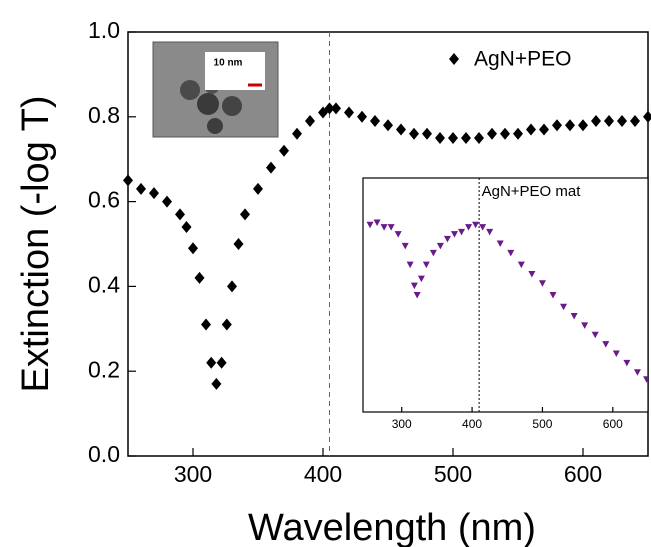 Image resolution: width=651 pixels, height=547 pixels. I want to click on inset-title: AgN+PEO mat, so click(532, 191).